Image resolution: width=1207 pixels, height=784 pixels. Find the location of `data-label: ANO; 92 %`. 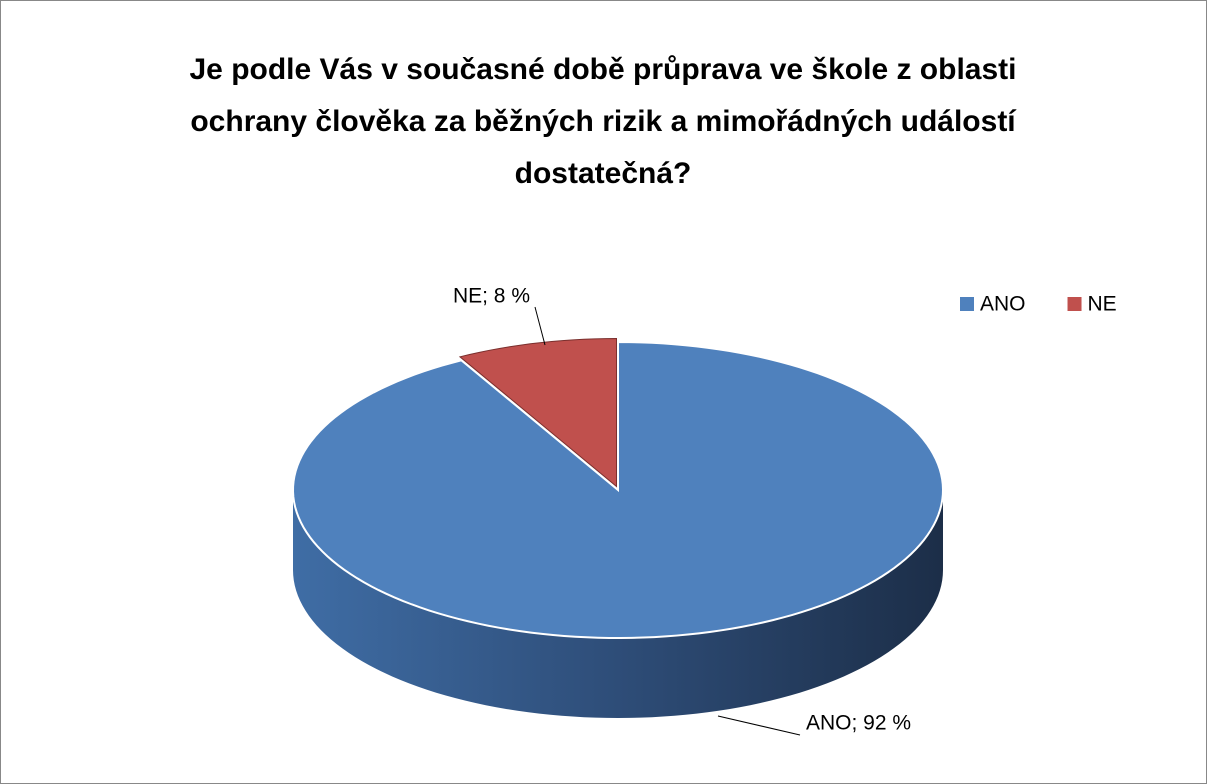

data-label: ANO; 92 % is located at coordinates (858, 723).